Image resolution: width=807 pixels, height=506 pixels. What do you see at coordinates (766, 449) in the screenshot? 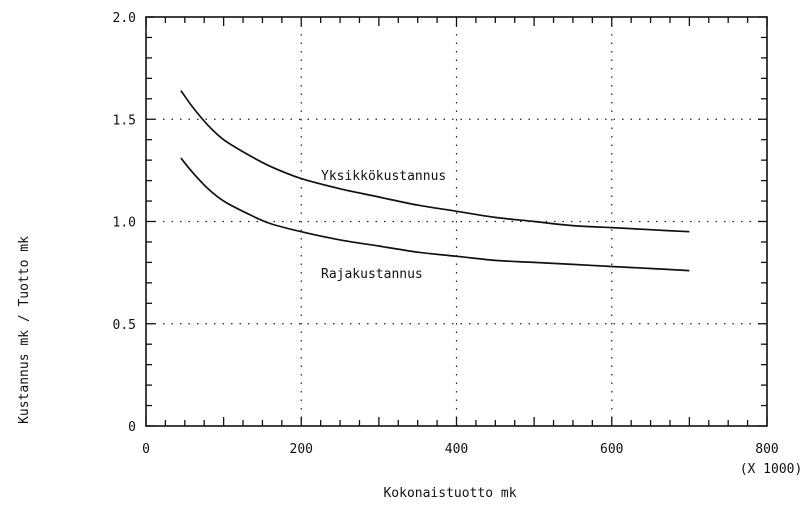
I see `x-tick-label: 800` at bounding box center [766, 449].